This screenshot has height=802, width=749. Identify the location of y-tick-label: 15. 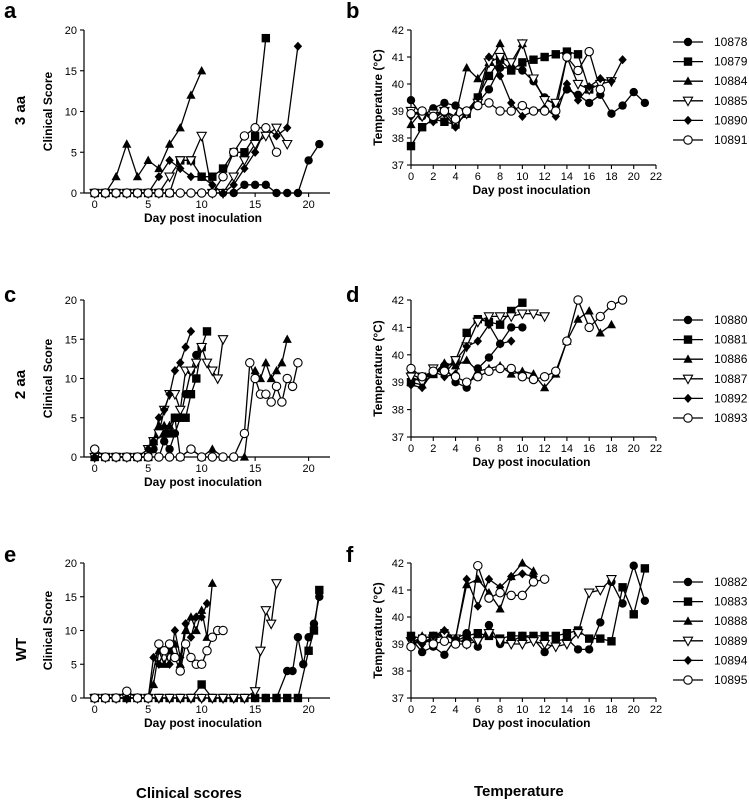
(71, 598).